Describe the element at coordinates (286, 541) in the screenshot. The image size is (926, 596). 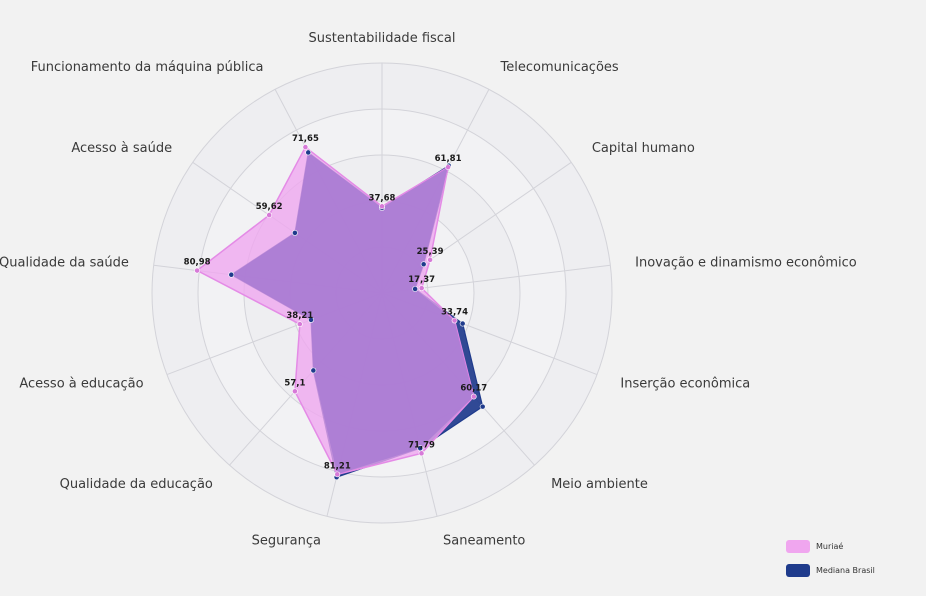
I see `axis-label-8: Segurança` at that location.